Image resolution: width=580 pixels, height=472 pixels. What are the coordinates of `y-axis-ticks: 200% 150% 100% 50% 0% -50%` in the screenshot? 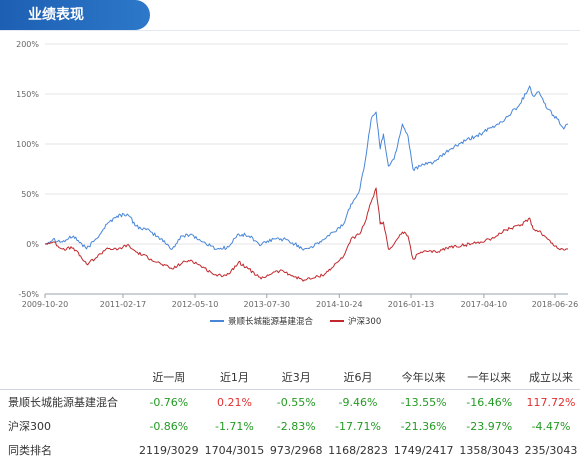 It's located at (27, 169).